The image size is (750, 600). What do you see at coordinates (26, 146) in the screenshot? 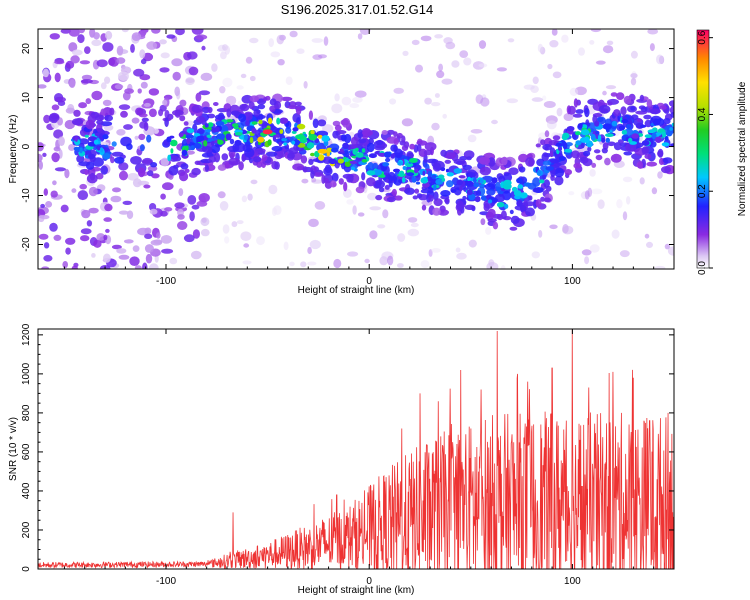
I see `spectrogram-y-tick-label: 0` at bounding box center [26, 146].